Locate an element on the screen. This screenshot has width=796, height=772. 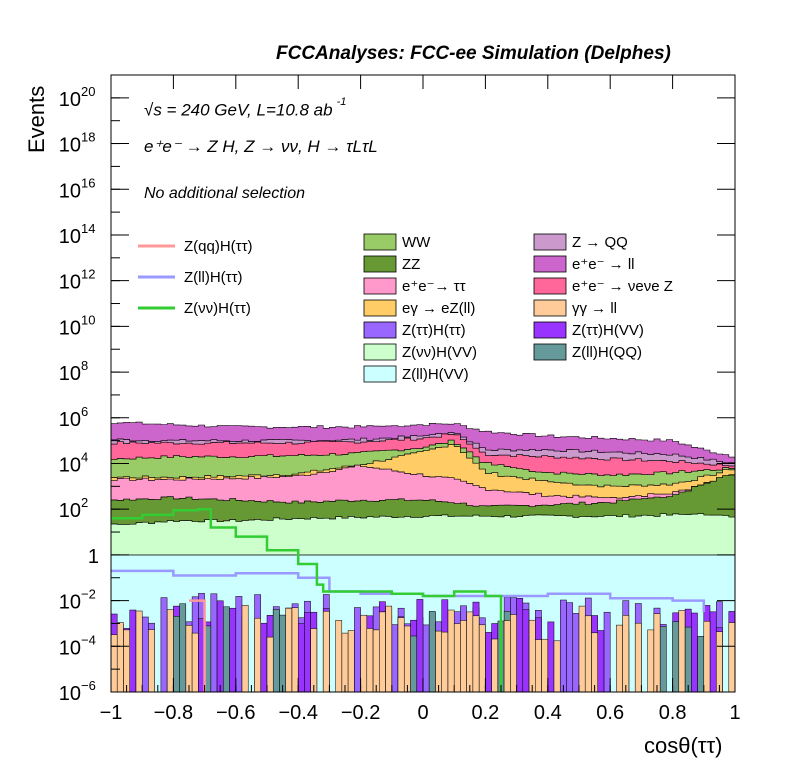
y-tick-exponent: 2 is located at coordinates (84, 502).